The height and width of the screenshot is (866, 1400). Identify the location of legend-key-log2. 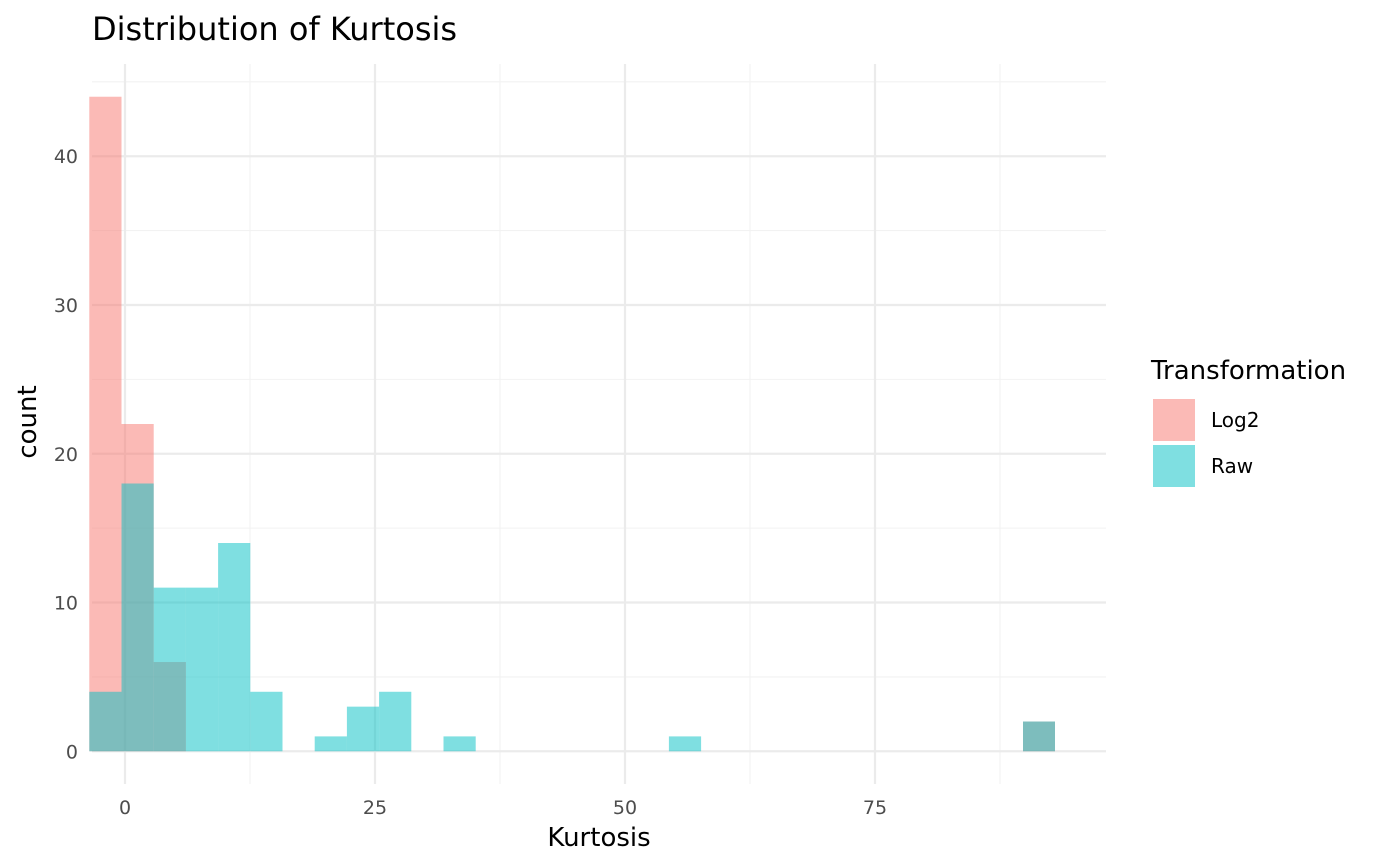
(1174, 420).